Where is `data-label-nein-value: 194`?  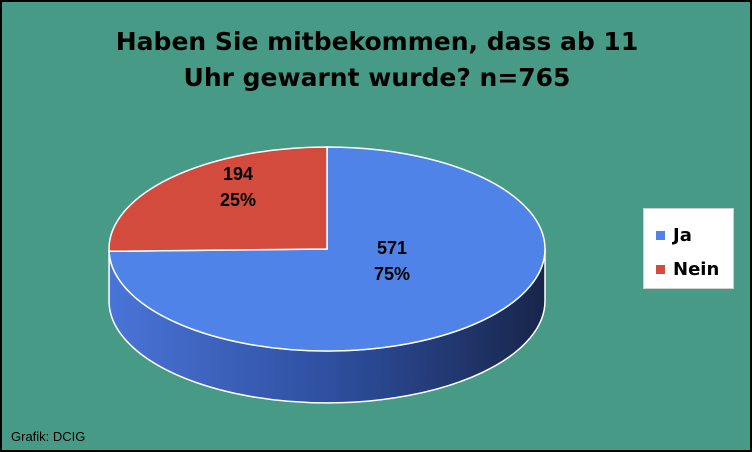
data-label-nein-value: 194 is located at coordinates (238, 174).